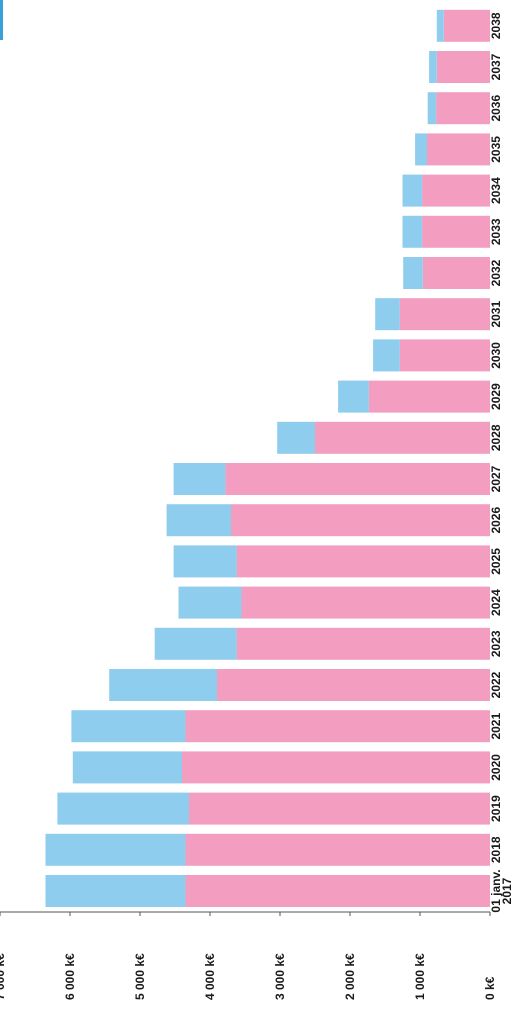  Describe the element at coordinates (456, 190) in the screenshot. I see `bar-segment-2034-s1` at that location.